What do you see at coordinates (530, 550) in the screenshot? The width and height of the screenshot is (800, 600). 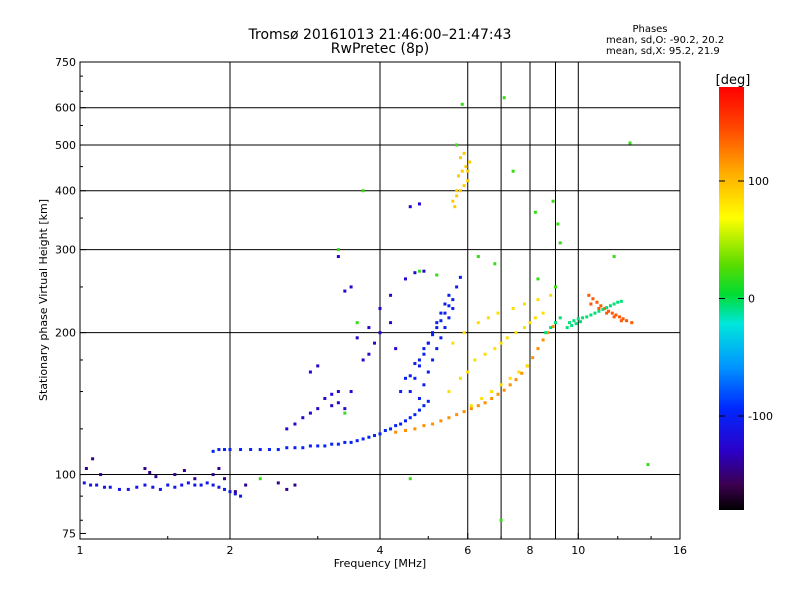 I see `x-tick-label: 8` at bounding box center [530, 550].